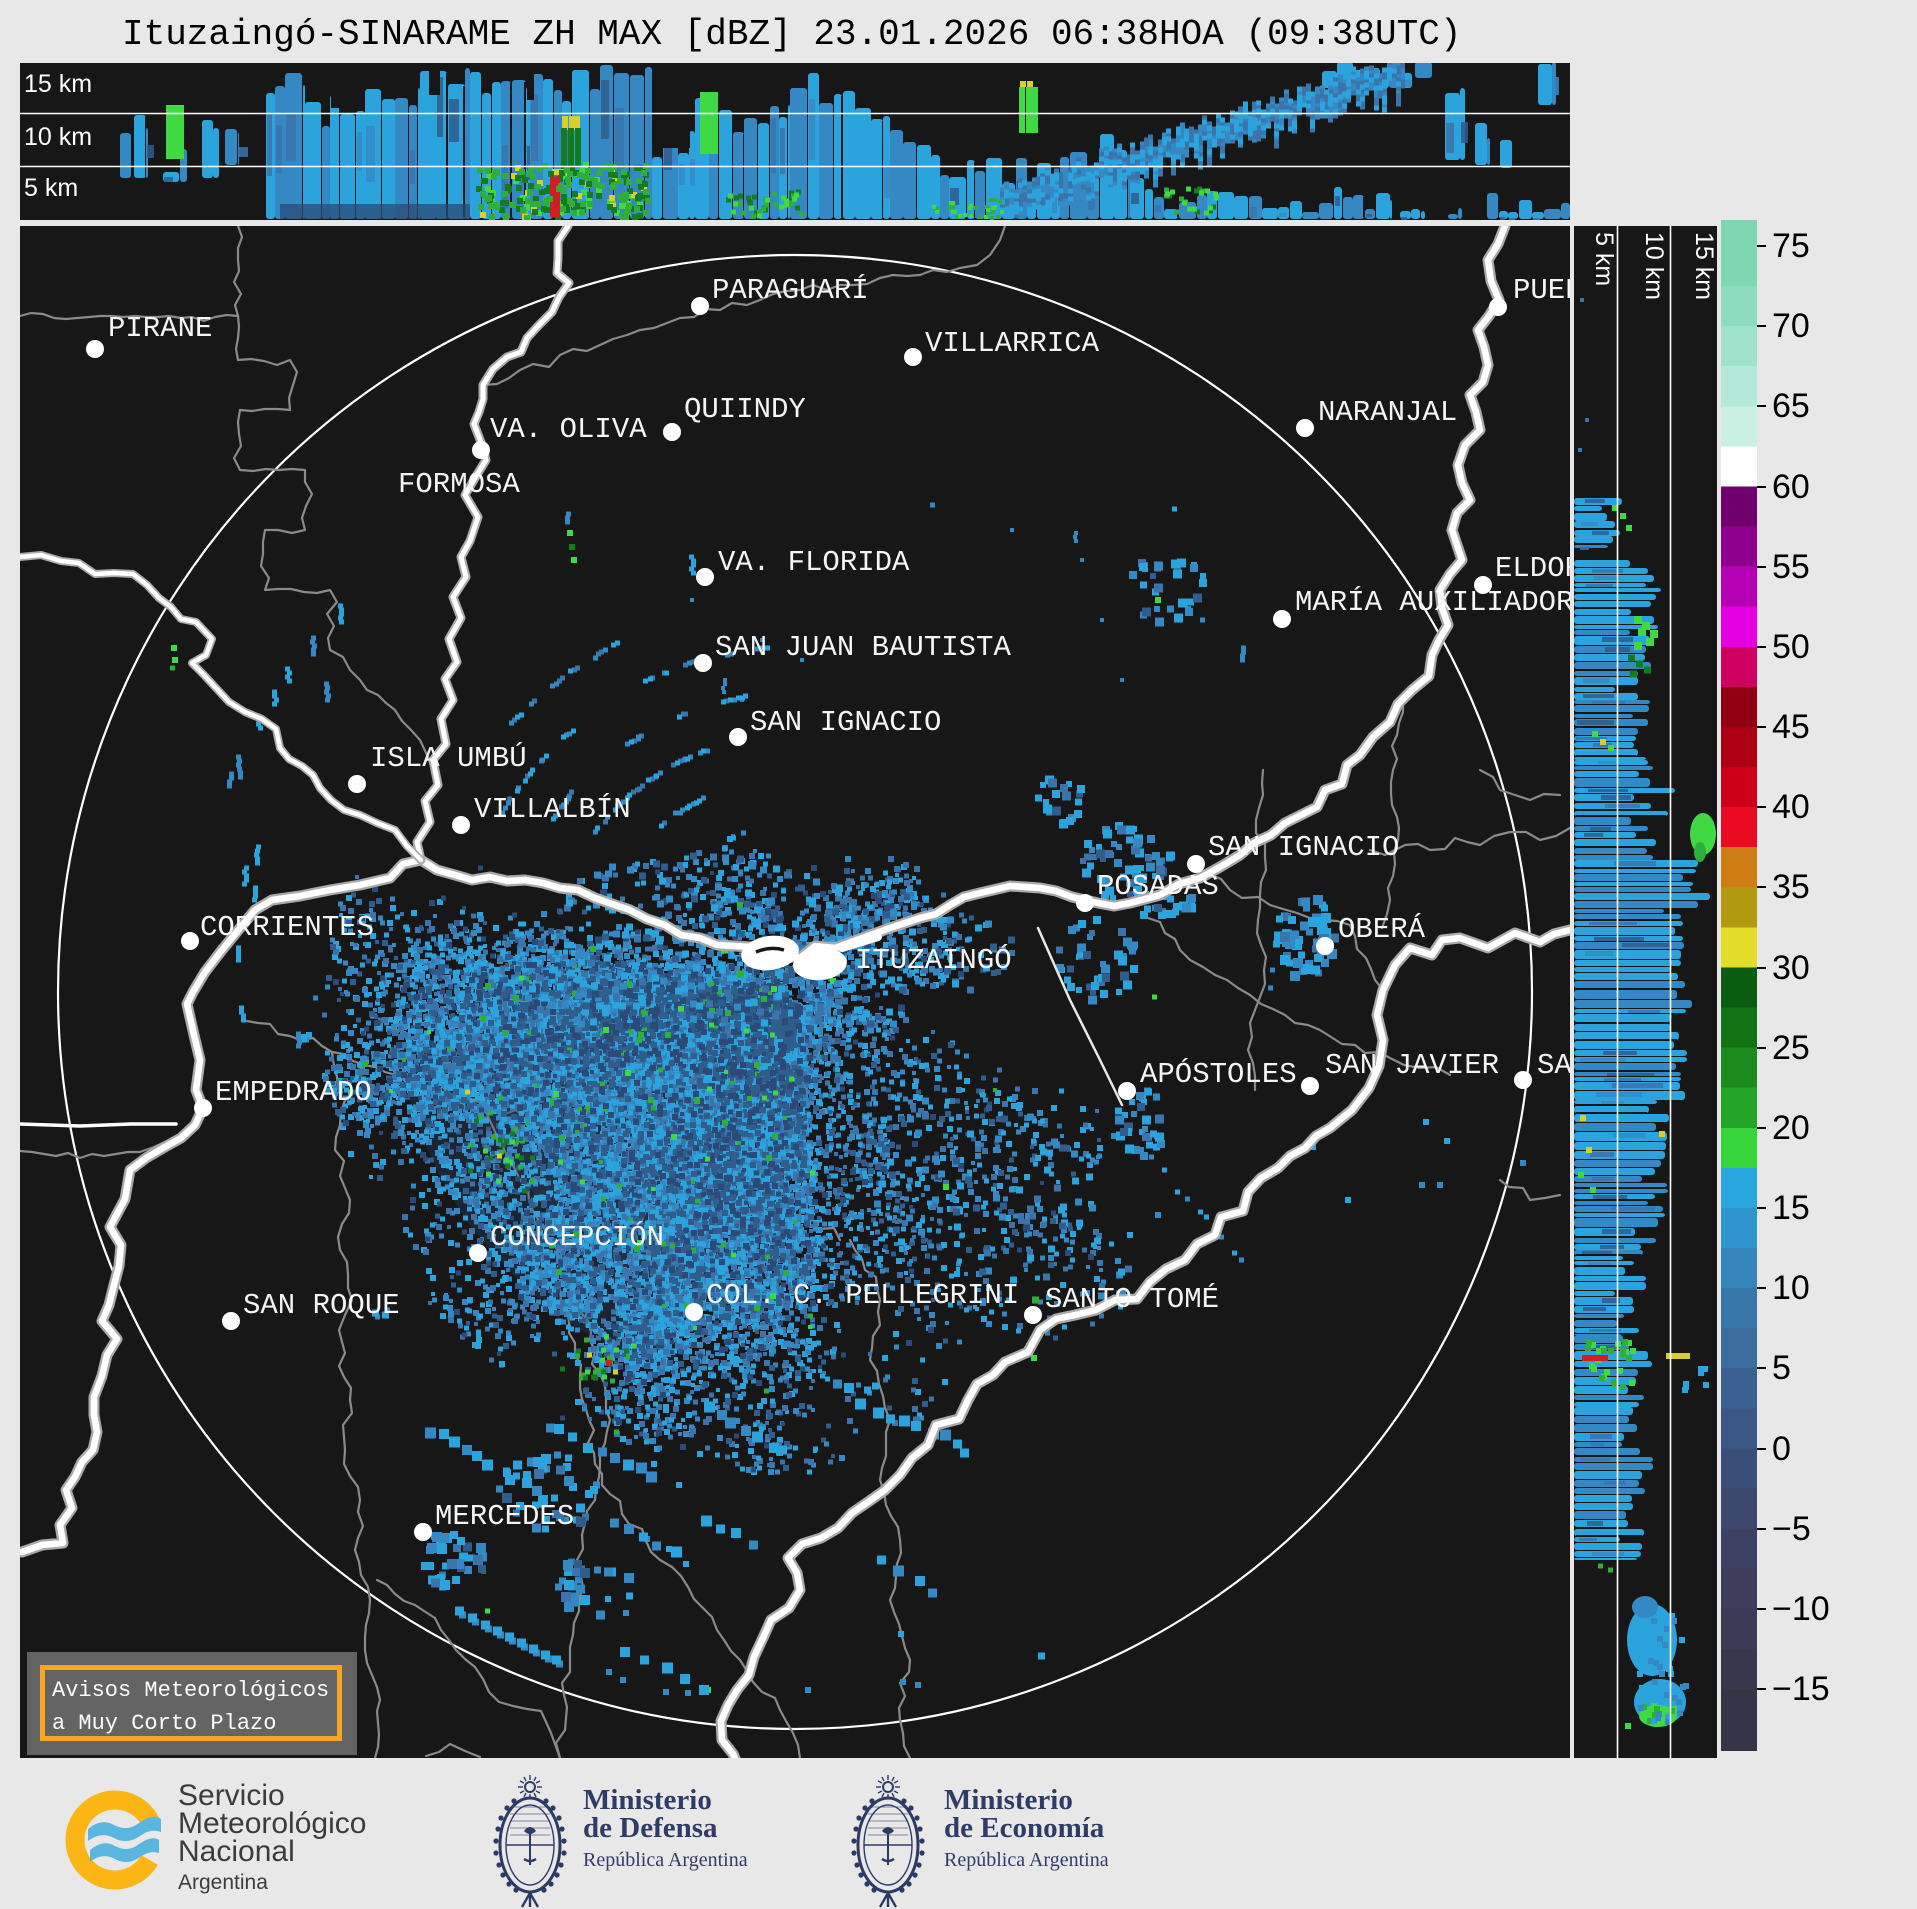 The image size is (1917, 1909). I want to click on svg-text: SAN JAVIER, so click(1412, 1065).